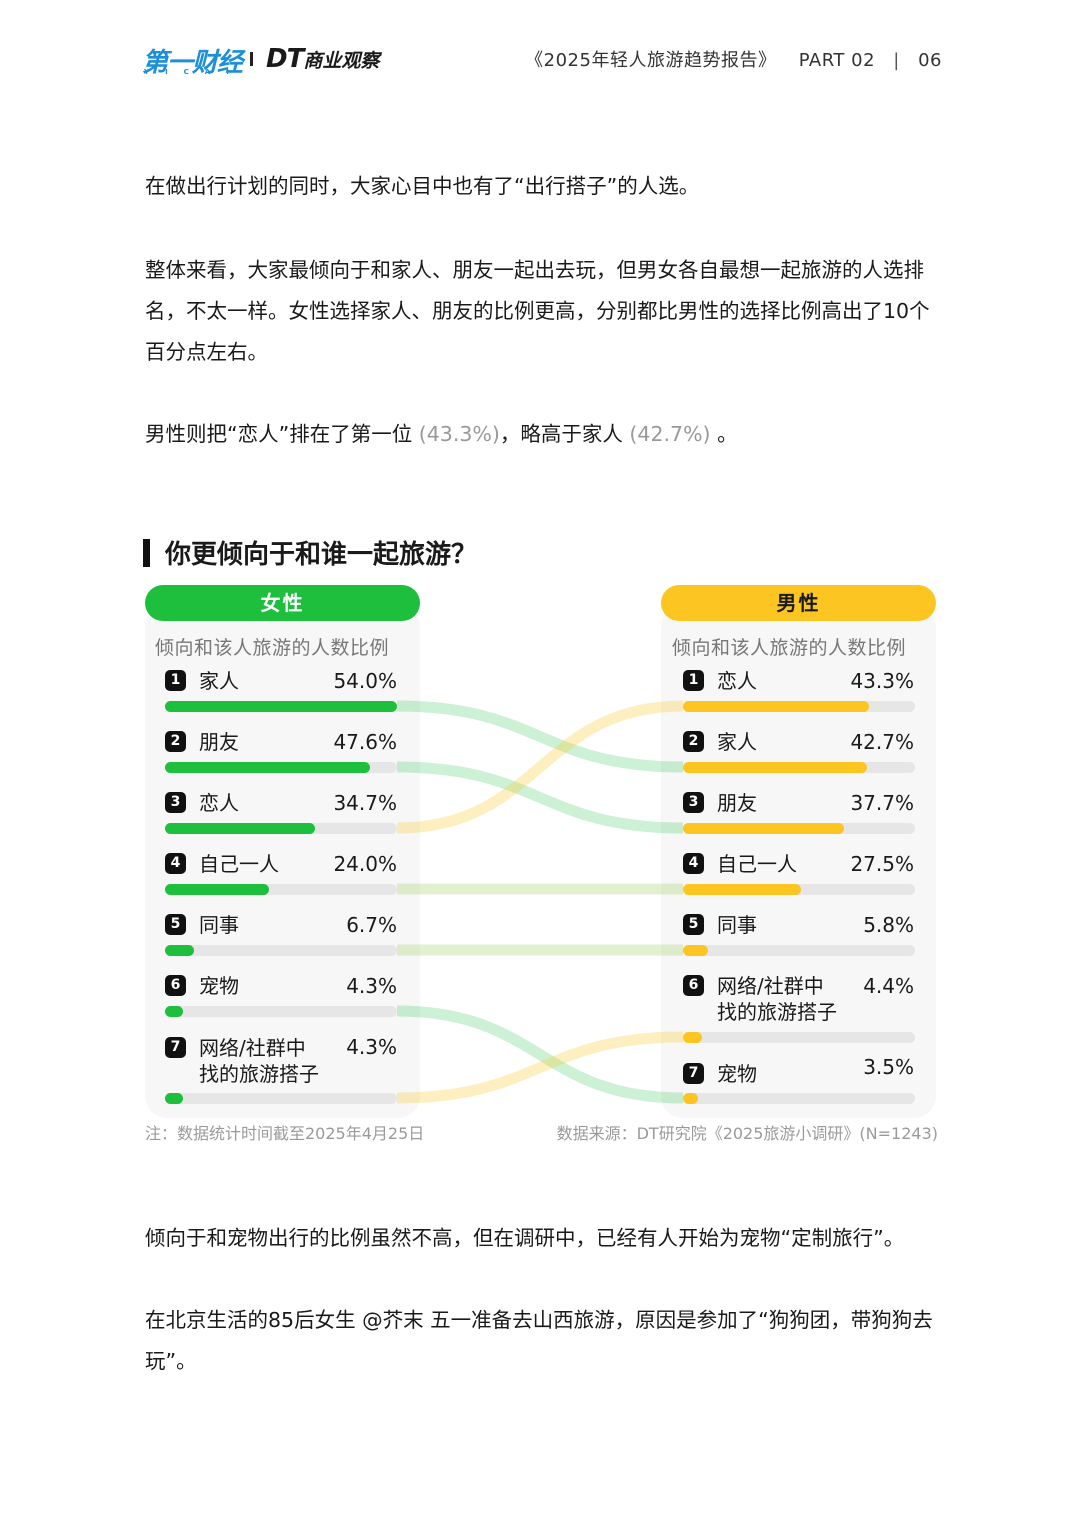  I want to click on male-row-7-bar, so click(690, 1098).